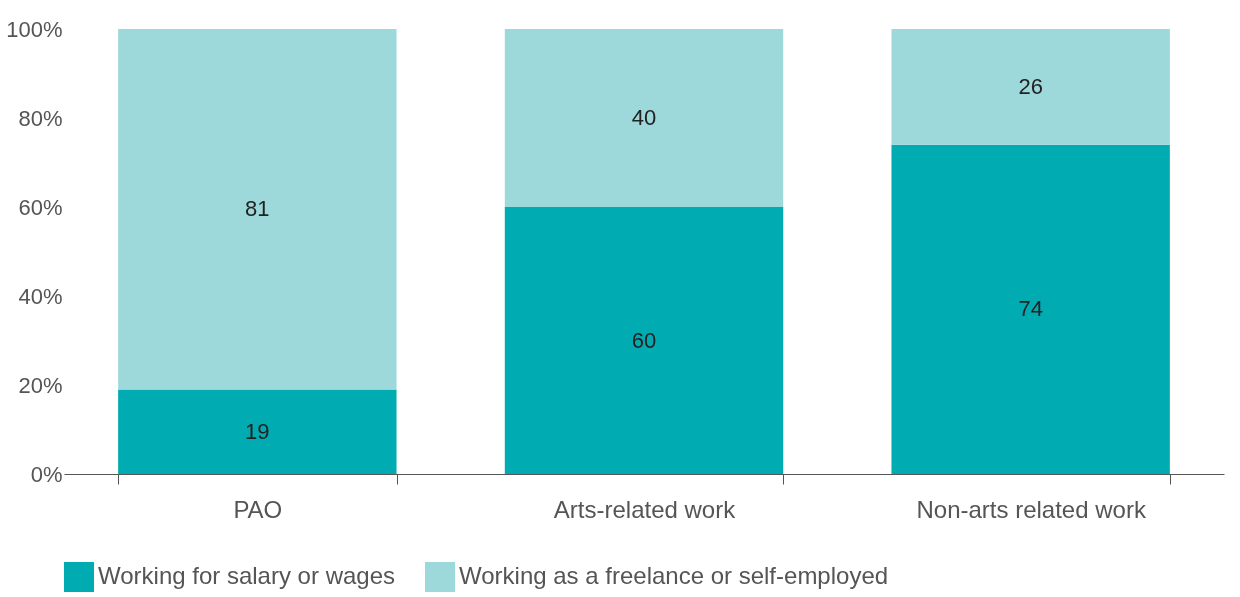 Image resolution: width=1240 pixels, height=597 pixels. What do you see at coordinates (40, 296) in the screenshot?
I see `y-tick-label: 40%` at bounding box center [40, 296].